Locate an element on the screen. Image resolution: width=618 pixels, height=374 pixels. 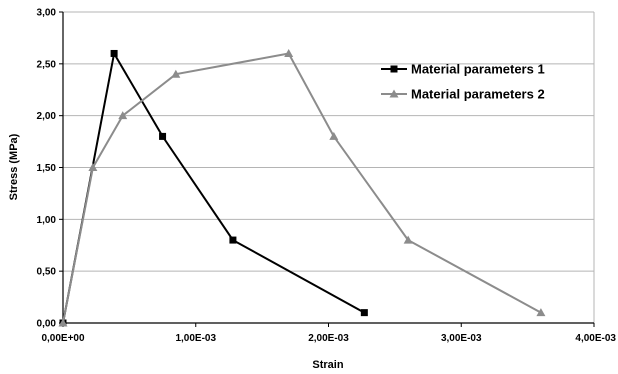
legend-entry: Material parameters 1 is located at coordinates (463, 69).